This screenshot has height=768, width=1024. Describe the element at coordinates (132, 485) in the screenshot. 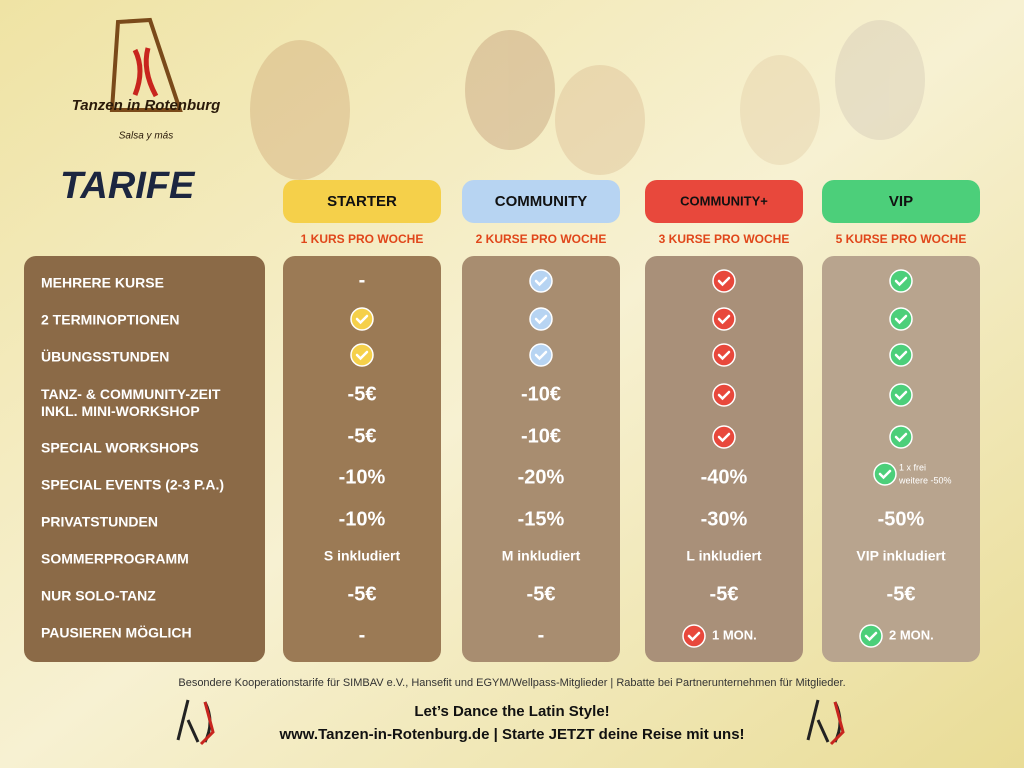

I see `row-label: SPECIAL EVENTS (2-3 P.A.)` at that location.